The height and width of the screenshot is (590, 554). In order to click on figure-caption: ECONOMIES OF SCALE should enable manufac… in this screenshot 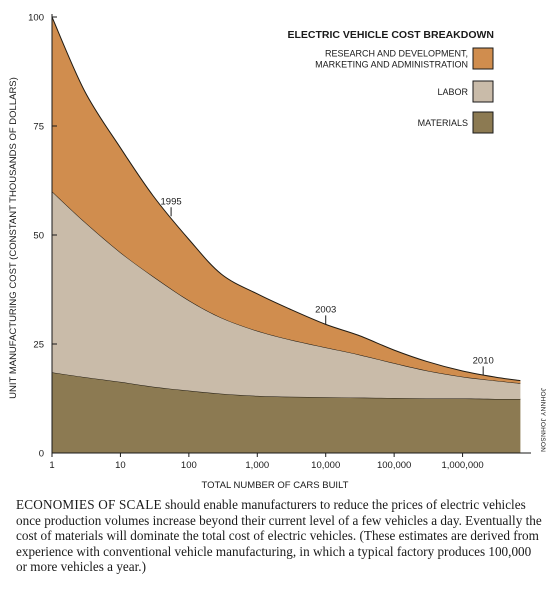, I will do `click(280, 536)`.